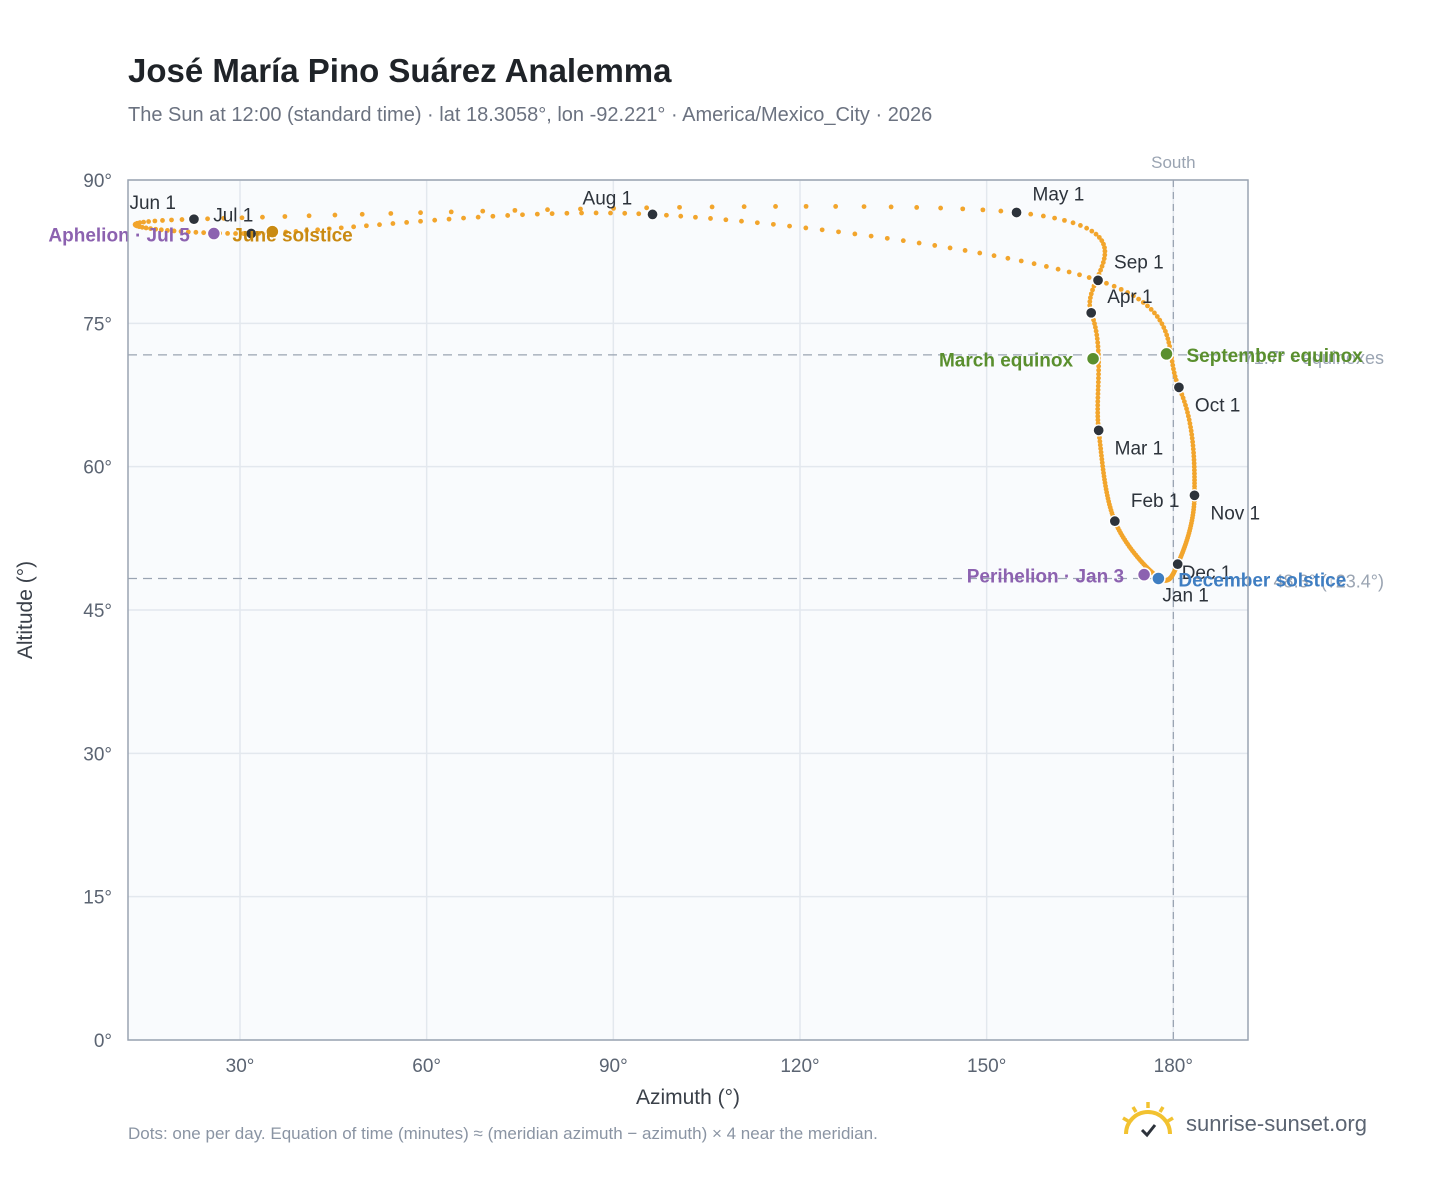  I want to click on sunrise-logo-icon, so click(1148, 1124).